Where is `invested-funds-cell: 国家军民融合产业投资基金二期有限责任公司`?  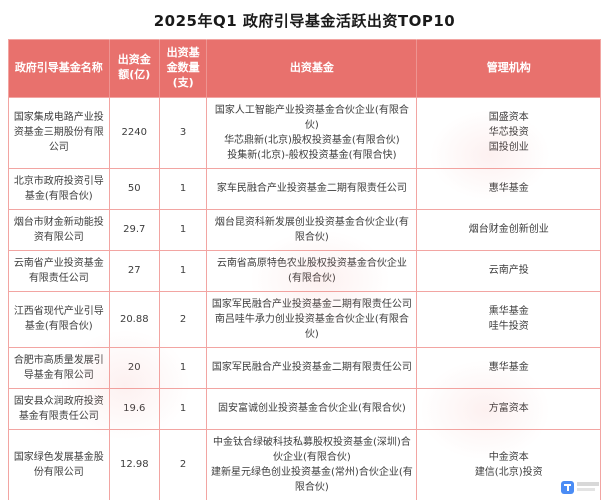
invested-funds-cell: 国家军民融合产业投资基金二期有限责任公司 is located at coordinates (312, 367).